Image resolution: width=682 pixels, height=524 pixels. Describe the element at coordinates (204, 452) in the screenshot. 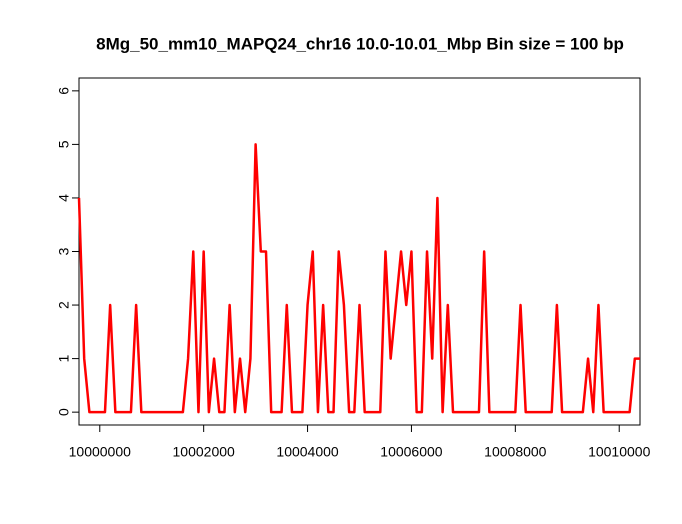

I see `x-tick-label: 10002000` at that location.